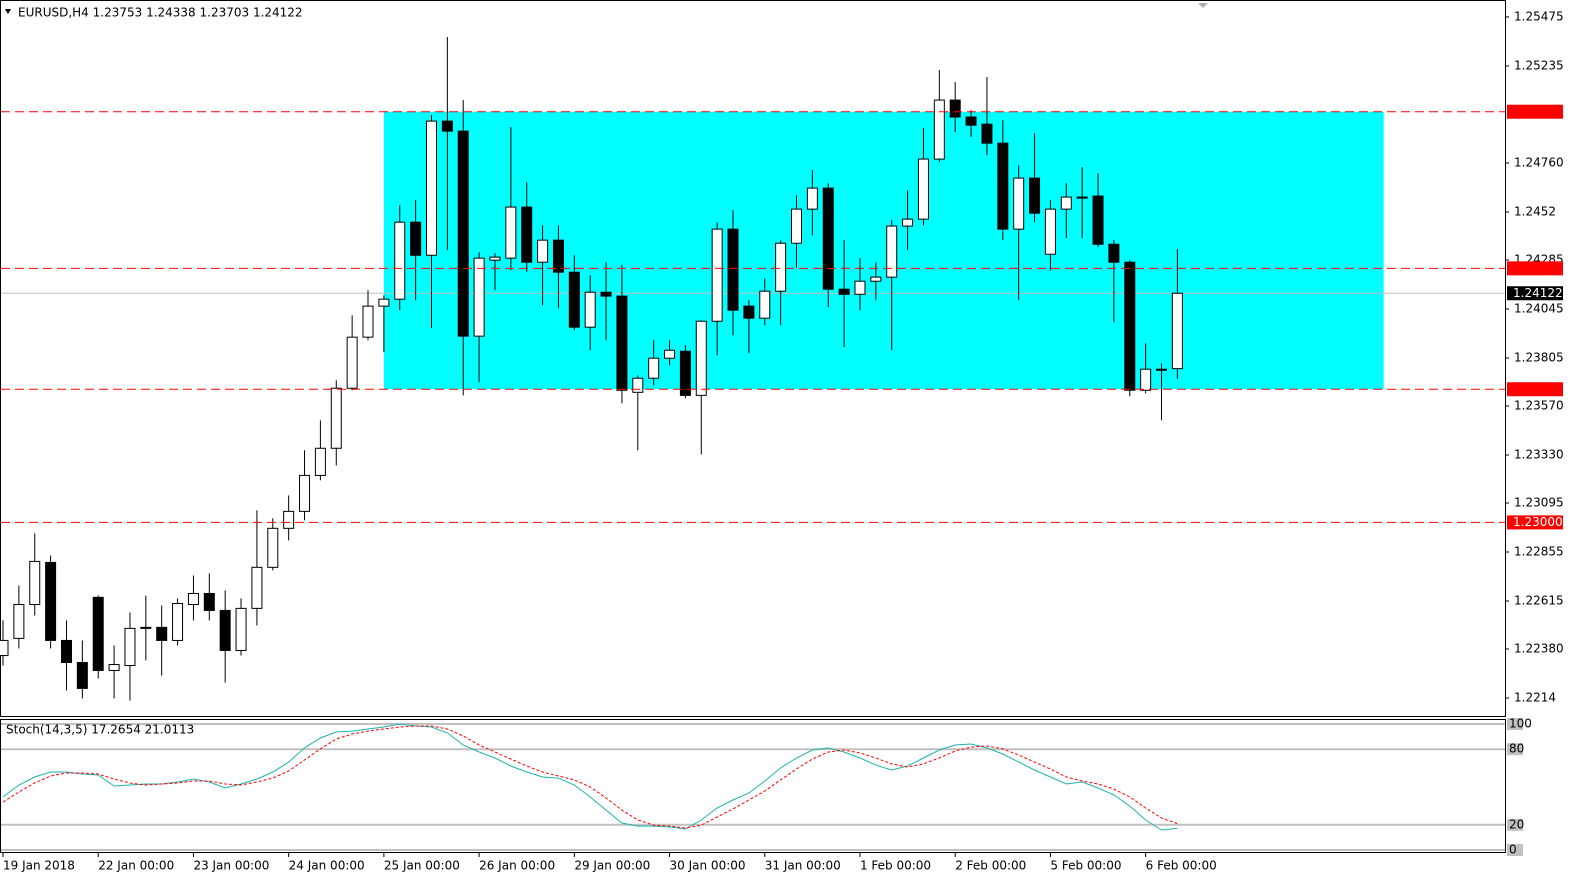 This screenshot has height=879, width=1579. I want to click on stoch-title: Stoch(14,3,5) 17.2654 21.0113, so click(100, 730).